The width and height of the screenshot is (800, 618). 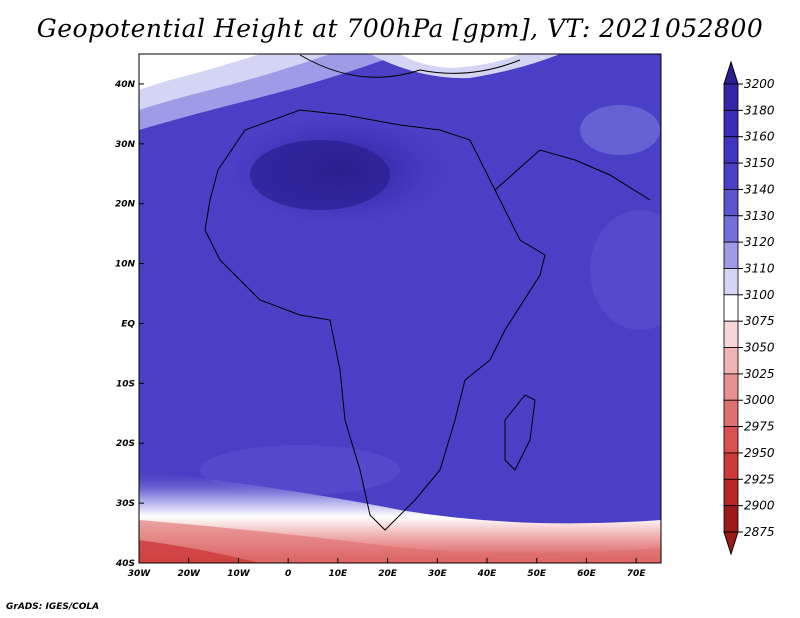 I want to click on colorbar-label: 2925, so click(x=759, y=479).